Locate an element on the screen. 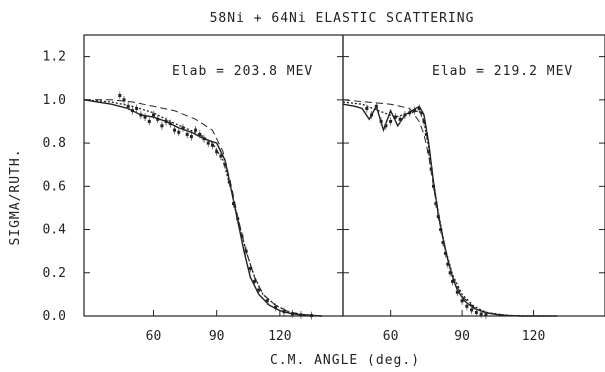  y-axis-label: SIGMA/RUTH. is located at coordinates (15, 196).